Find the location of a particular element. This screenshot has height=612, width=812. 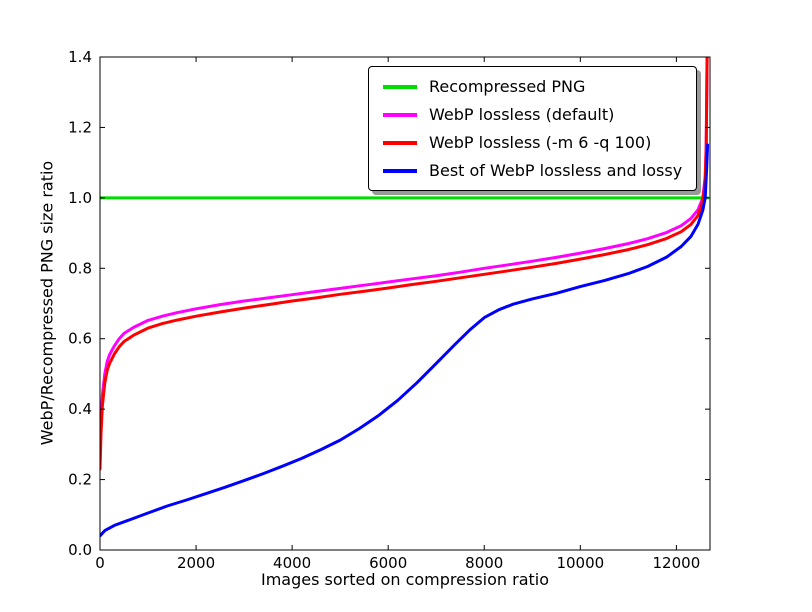

y-tick-label: 0.0 is located at coordinates (80, 550).